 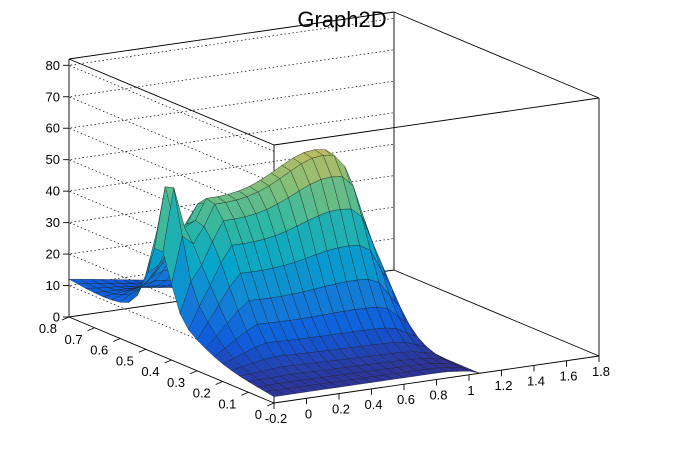 What do you see at coordinates (74, 339) in the screenshot?
I see `y-tick-label: 0.7` at bounding box center [74, 339].